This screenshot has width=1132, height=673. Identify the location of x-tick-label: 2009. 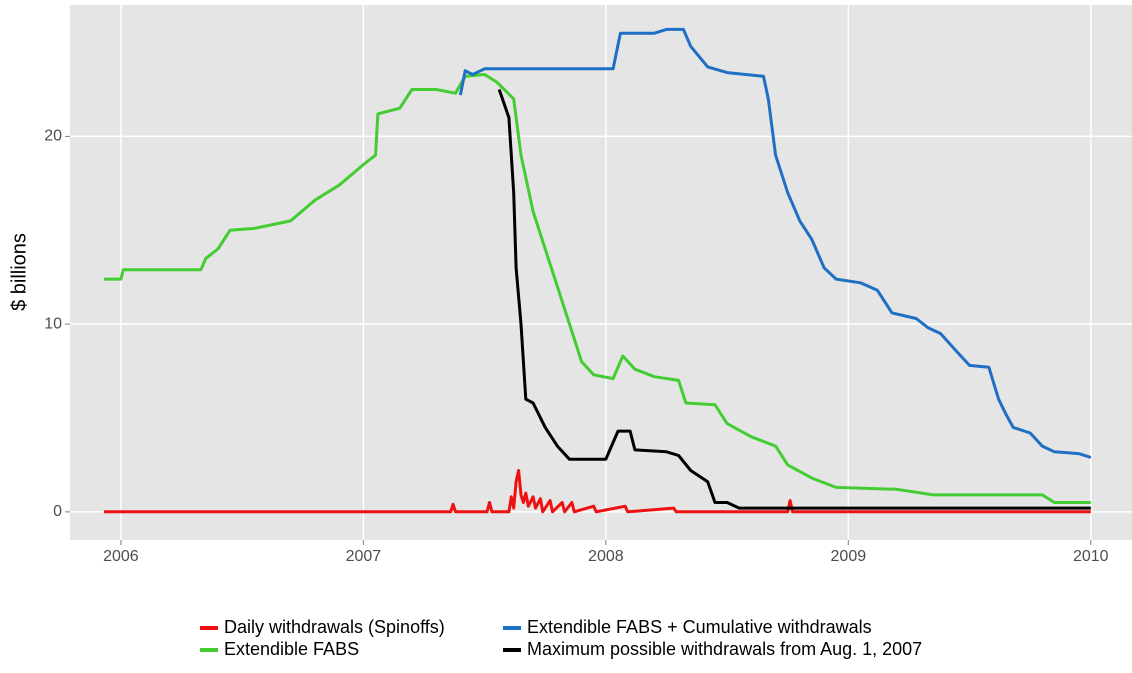
(849, 556).